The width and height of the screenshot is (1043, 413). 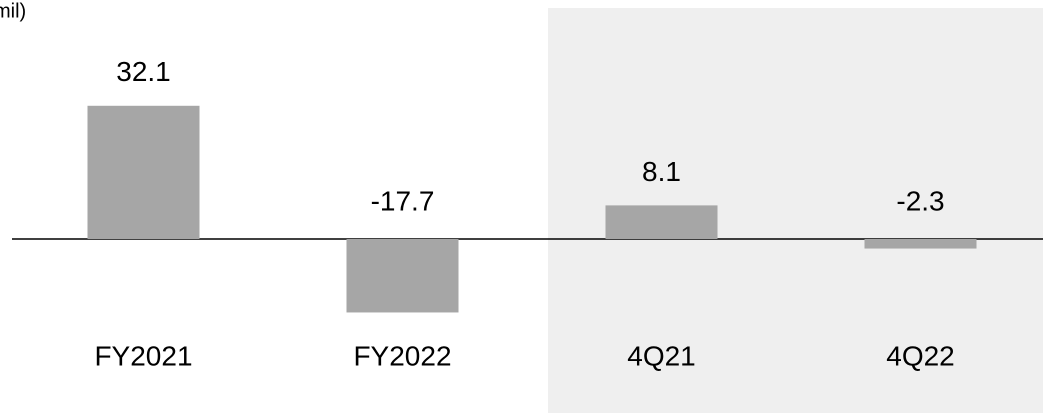 What do you see at coordinates (402, 355) in the screenshot?
I see `x-tick-label: FY2022` at bounding box center [402, 355].